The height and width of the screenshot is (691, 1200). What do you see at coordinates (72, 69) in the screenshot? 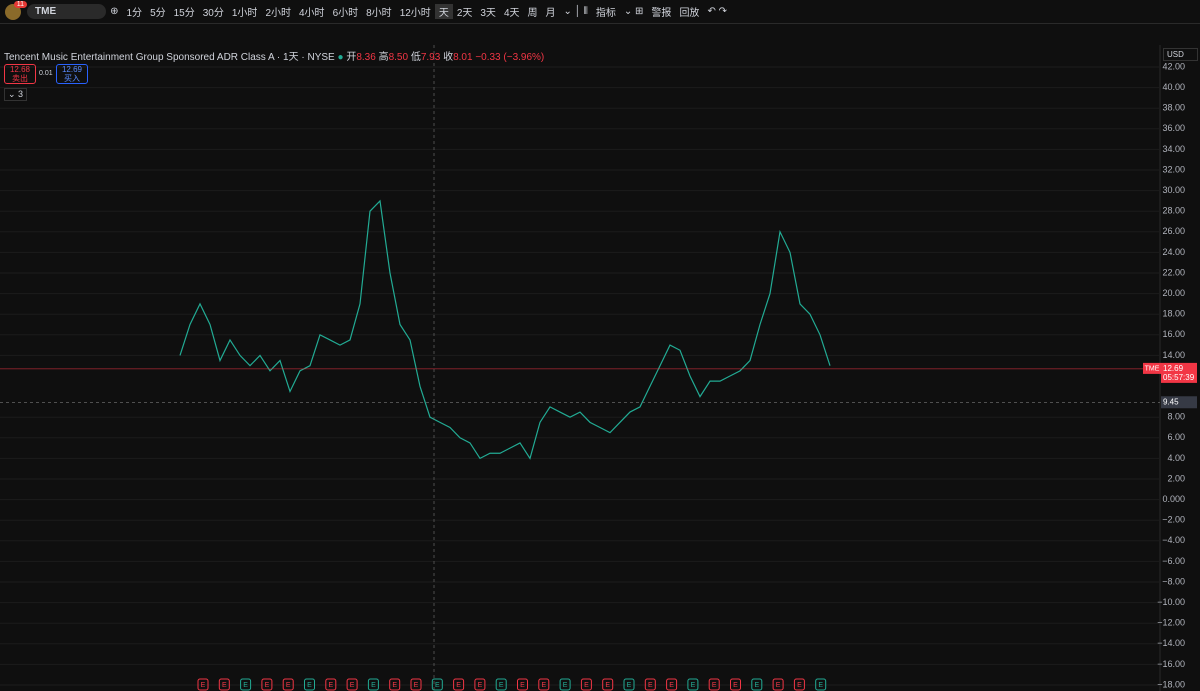
I see `buy: 12.69` at bounding box center [72, 69].